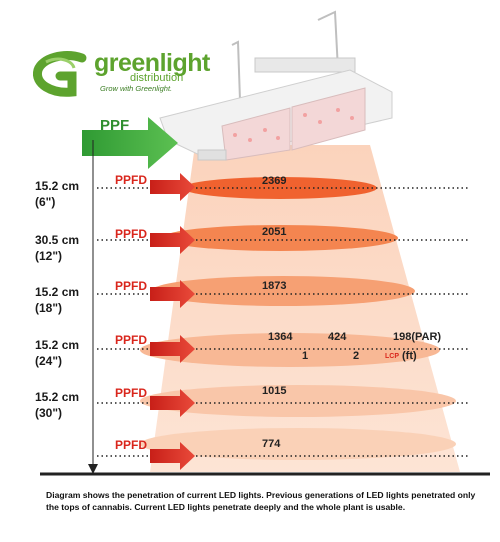 This screenshot has height=542, width=500. I want to click on ppfd-value: 1873, so click(274, 286).